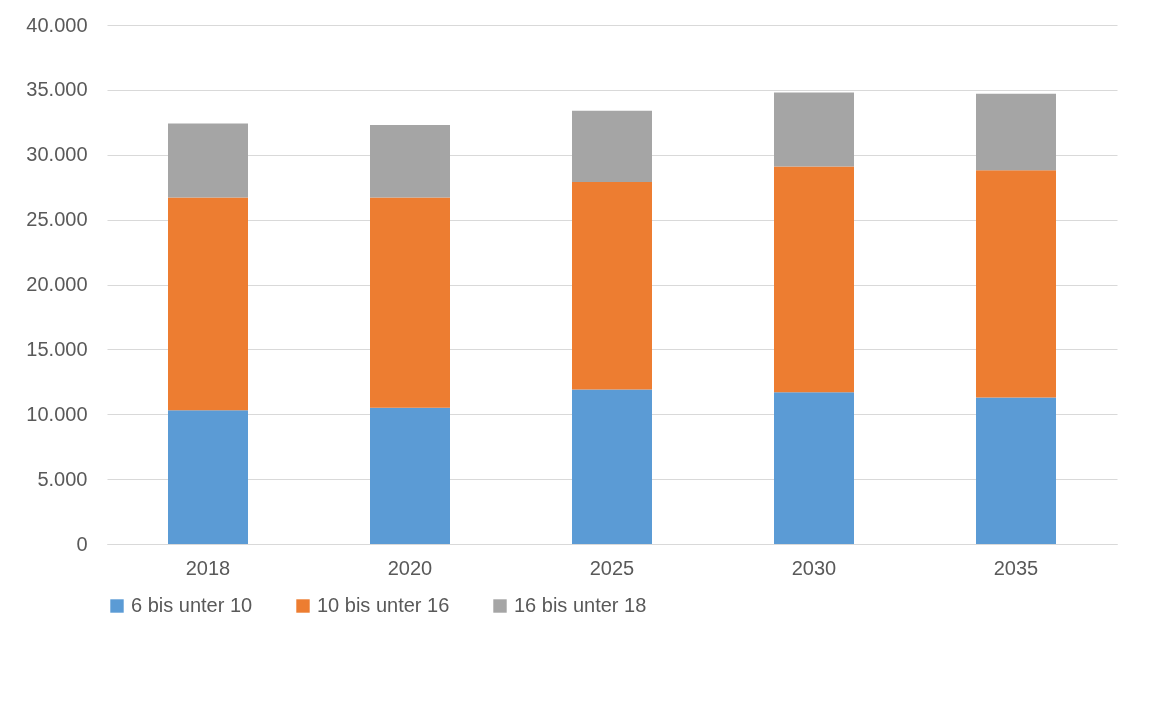 The height and width of the screenshot is (709, 1176). I want to click on y-tick-label: 30.000, so click(57, 154).